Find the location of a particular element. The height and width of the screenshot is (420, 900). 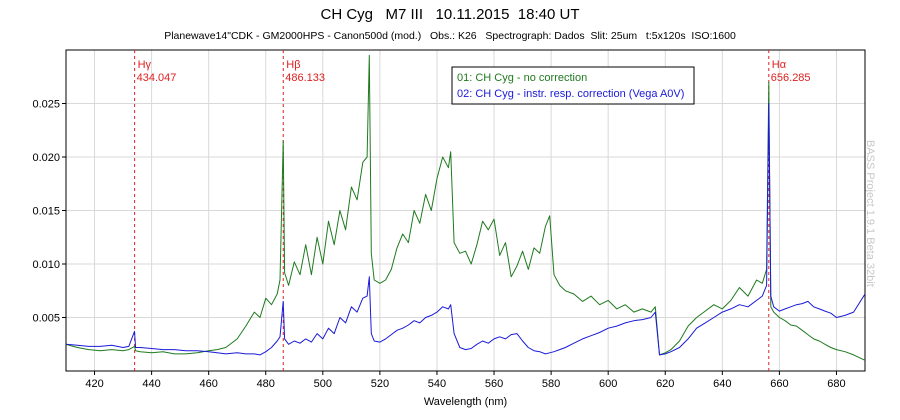

y-tick-label: 0.020 is located at coordinates (46, 158).